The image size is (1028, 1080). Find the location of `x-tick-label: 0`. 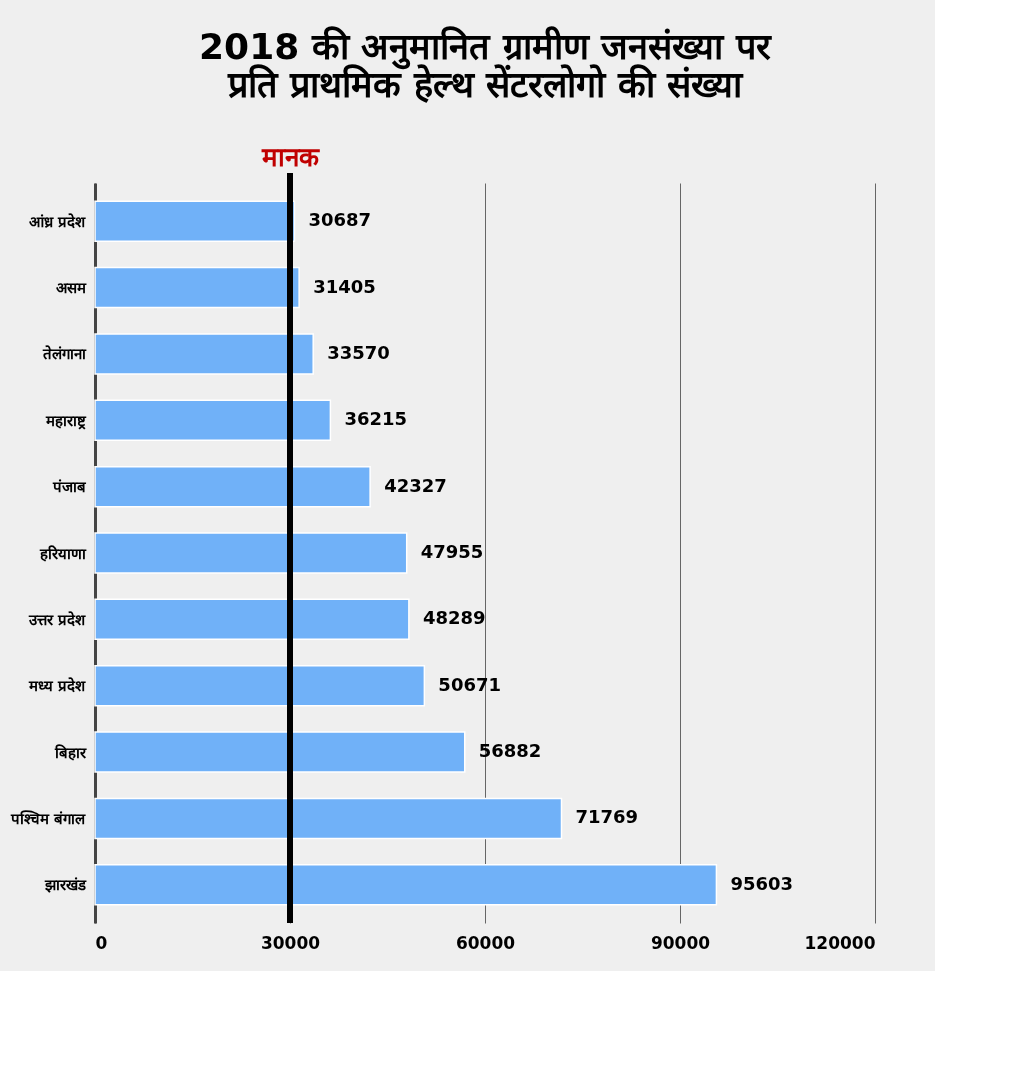

x-tick-label: 0 is located at coordinates (101, 942).